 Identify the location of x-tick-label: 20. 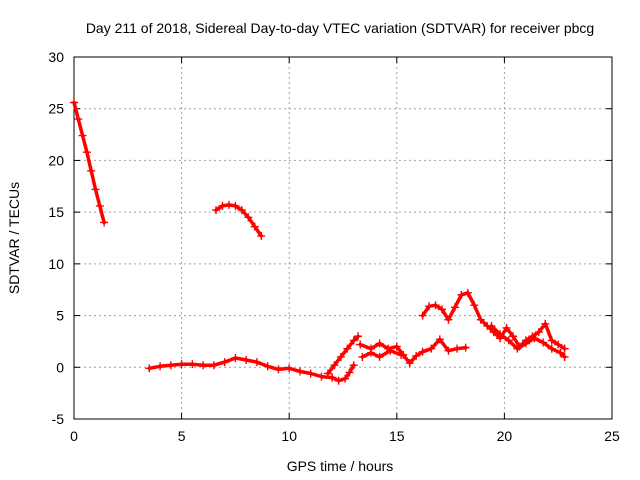
(505, 436).